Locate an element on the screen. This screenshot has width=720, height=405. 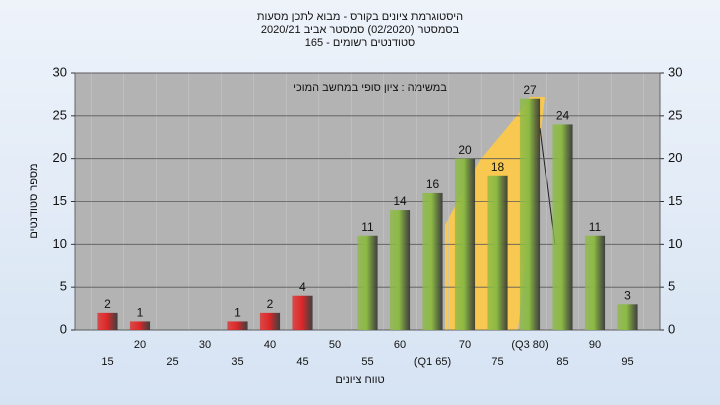
y2-tick-label: 30 is located at coordinates (675, 71).